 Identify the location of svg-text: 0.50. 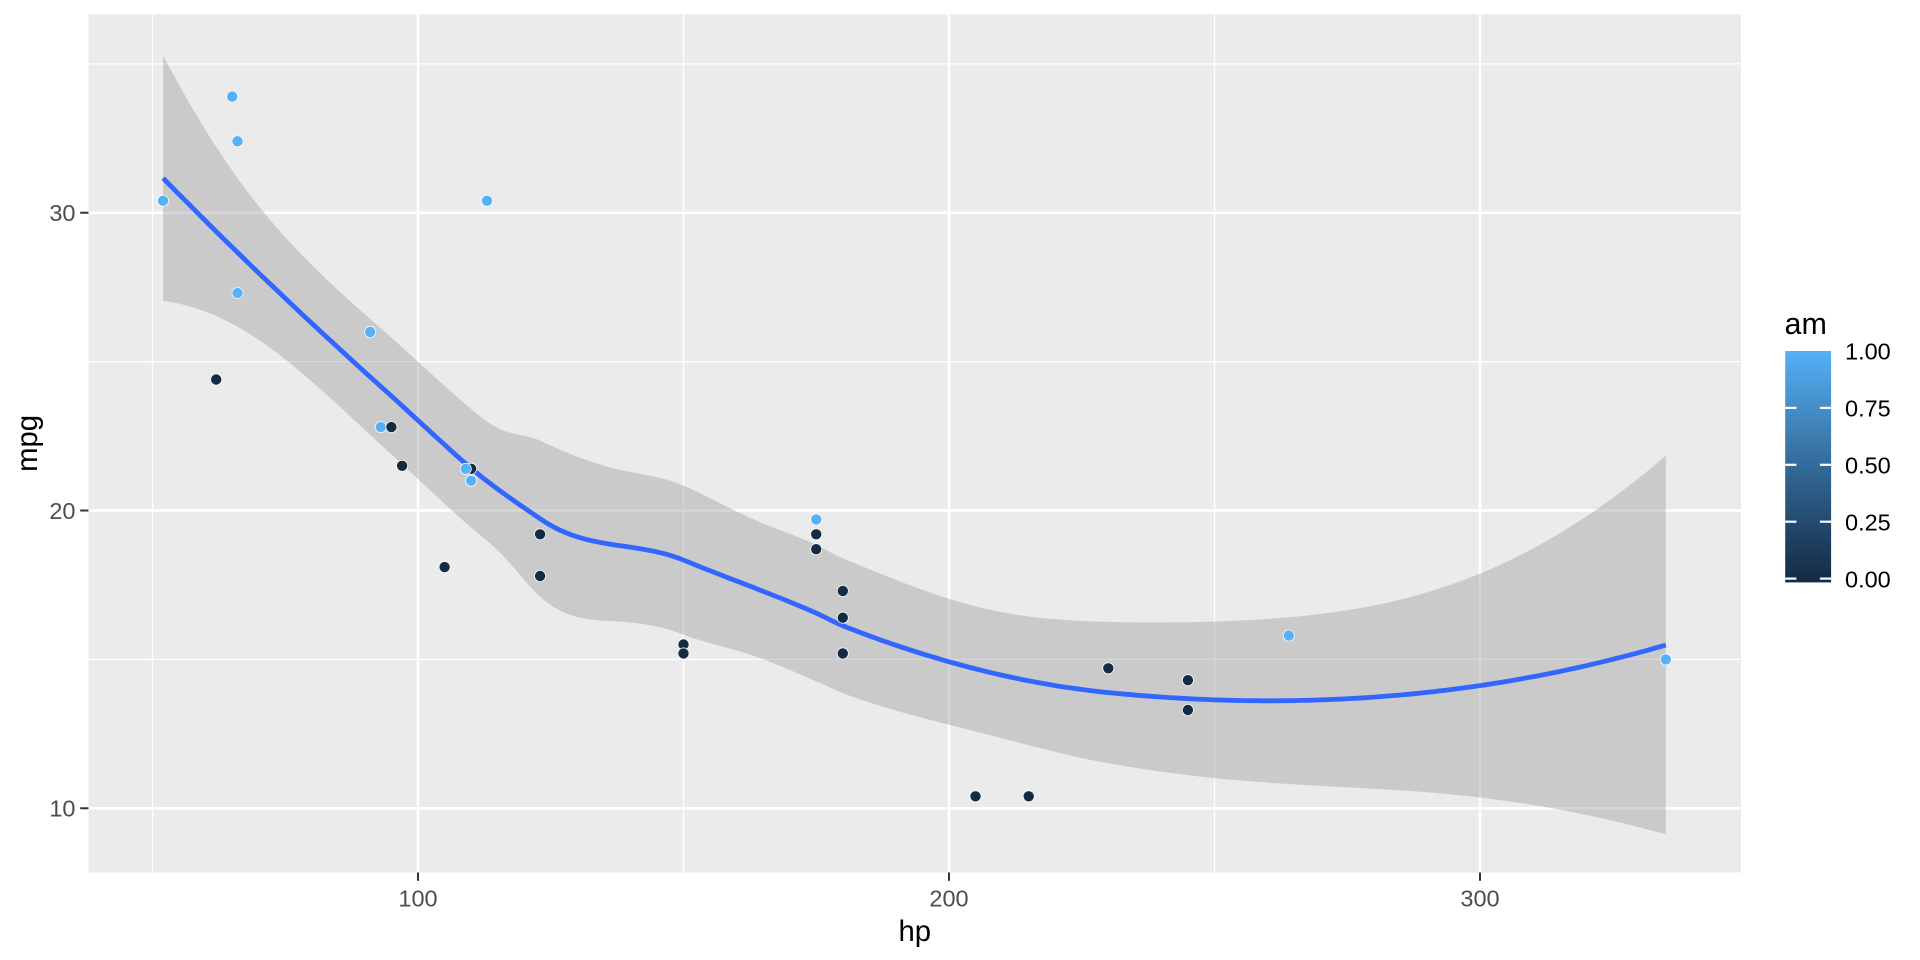
(1868, 466).